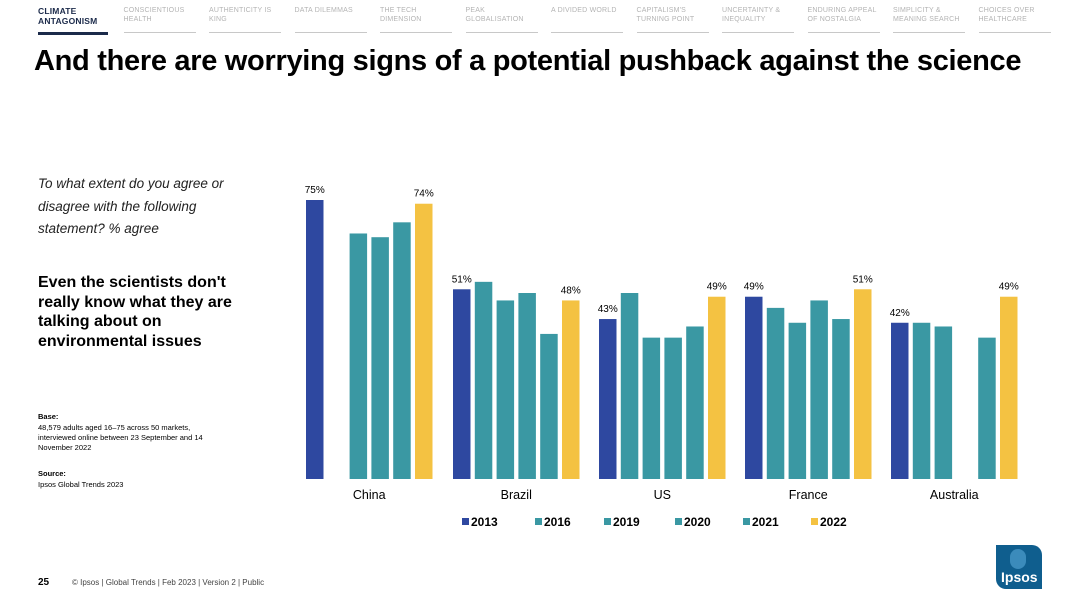  Describe the element at coordinates (717, 387) in the screenshot. I see `bar-us-2022` at that location.